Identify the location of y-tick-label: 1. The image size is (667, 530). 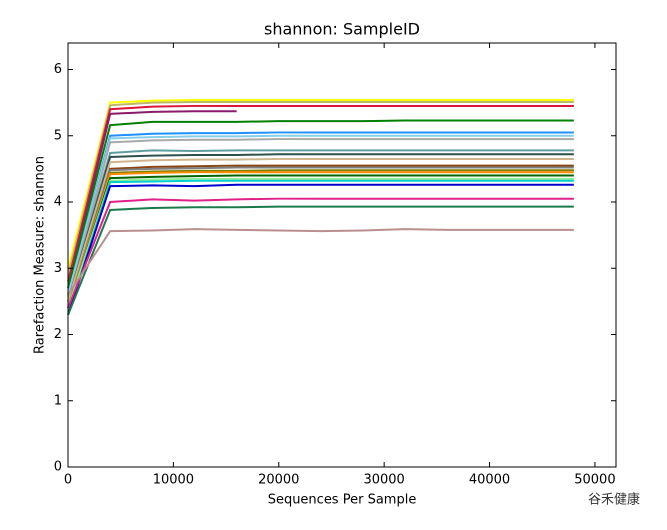
(58, 400).